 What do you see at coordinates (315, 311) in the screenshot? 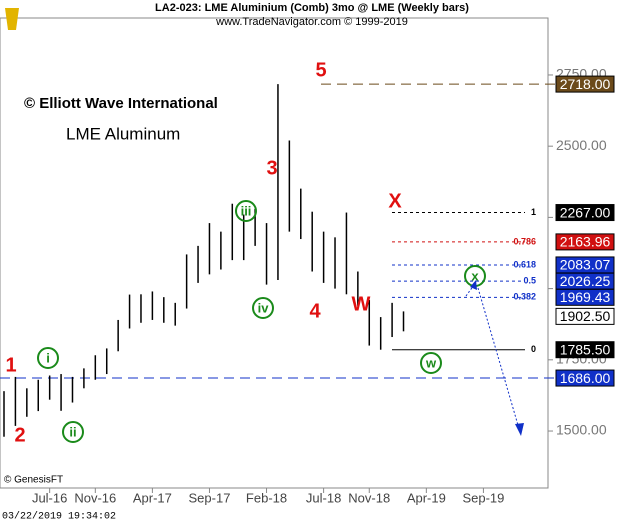
I see `wave-label: 4` at bounding box center [315, 311].